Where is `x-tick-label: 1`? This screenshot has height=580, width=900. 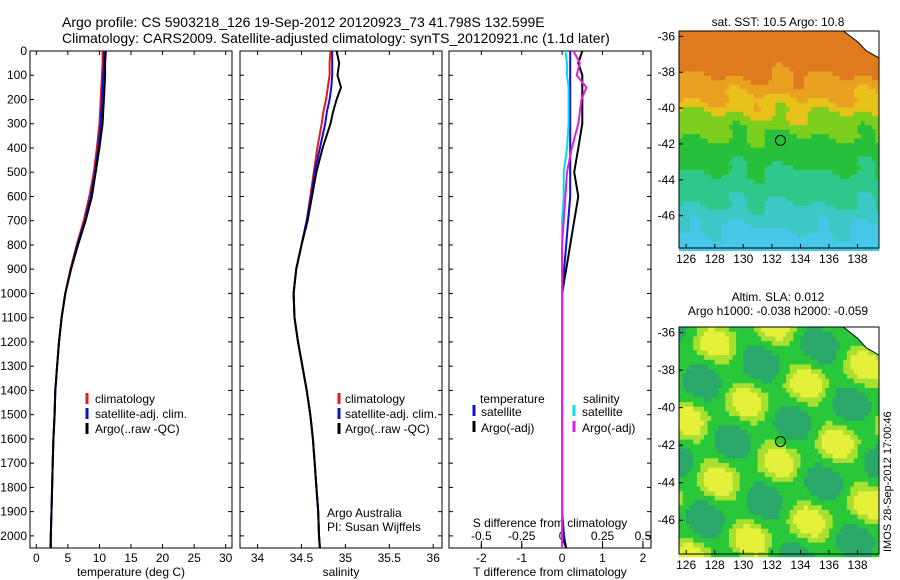
x-tick-label: 1 is located at coordinates (602, 558).